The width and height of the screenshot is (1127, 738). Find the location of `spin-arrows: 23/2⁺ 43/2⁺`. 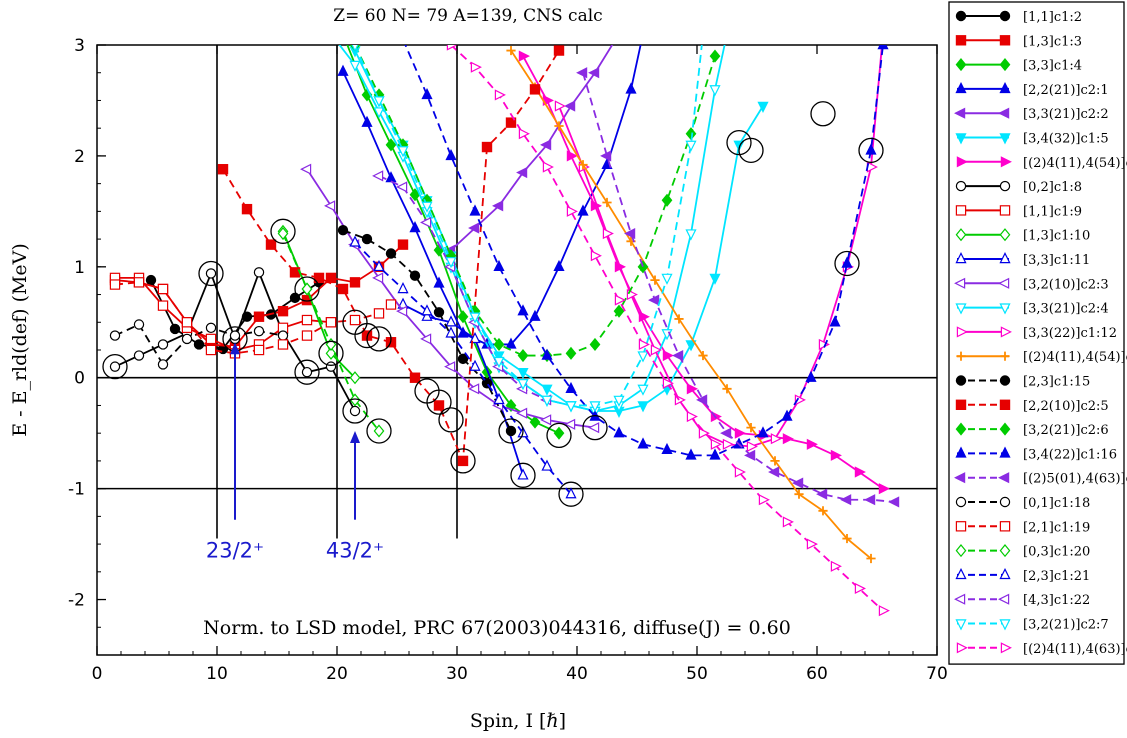

spin-arrows: 23/2⁺ 43/2⁺ is located at coordinates (295, 452).